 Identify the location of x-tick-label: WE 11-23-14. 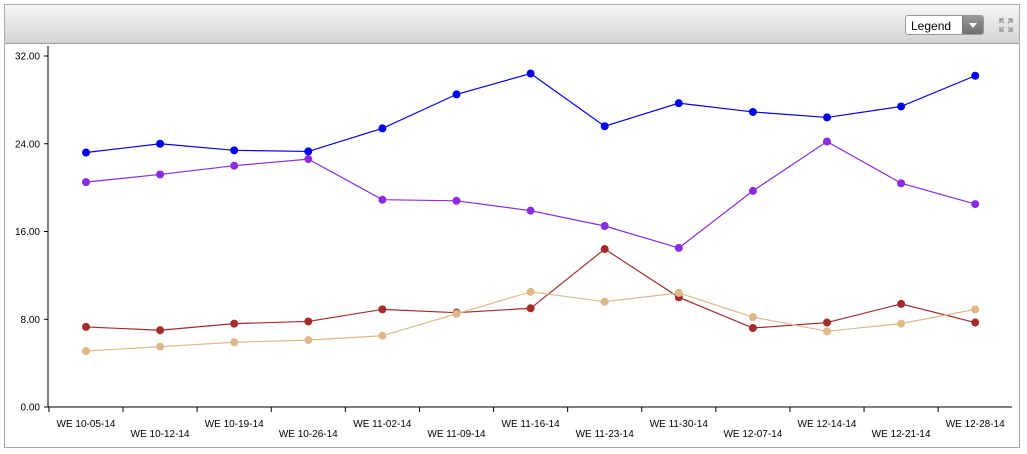
(605, 434).